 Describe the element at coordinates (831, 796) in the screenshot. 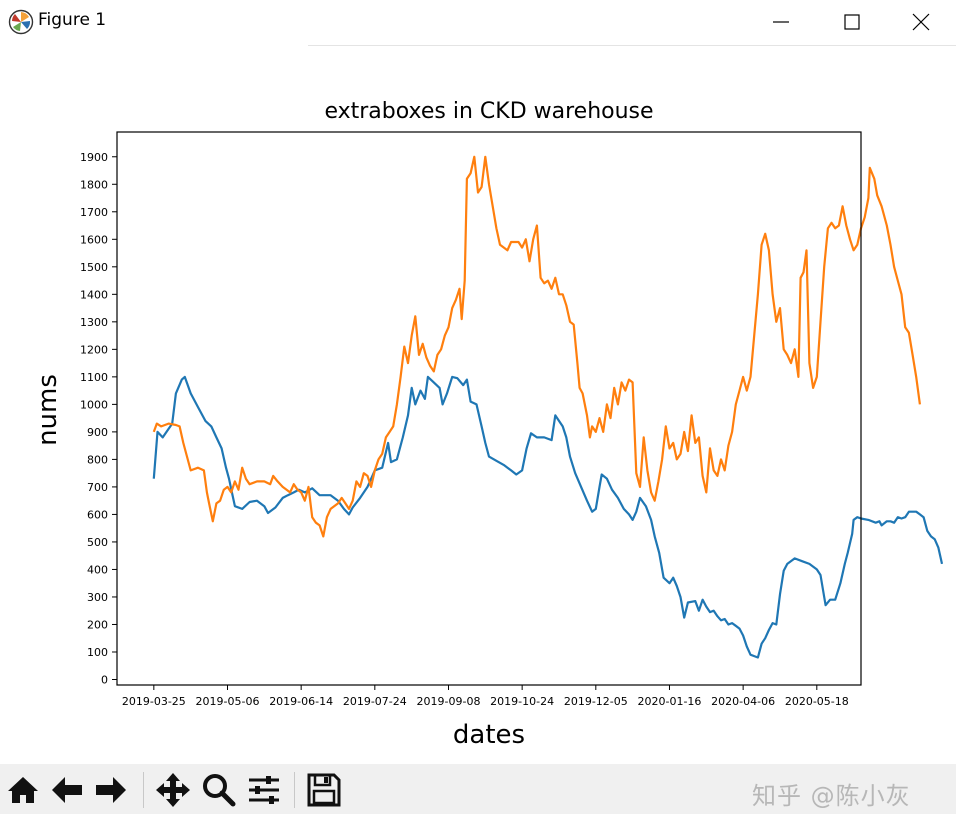

I see `watermark-text: 知乎 @陈小灰` at that location.